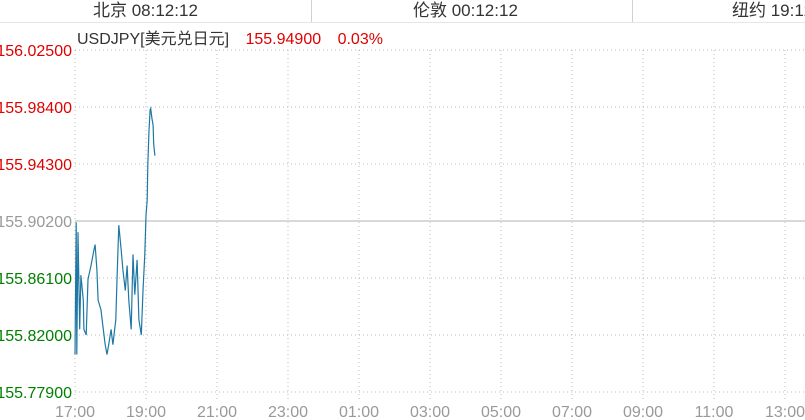 The width and height of the screenshot is (805, 420). What do you see at coordinates (36, 51) in the screenshot?
I see `y-tick-label: 156.02500` at bounding box center [36, 51].